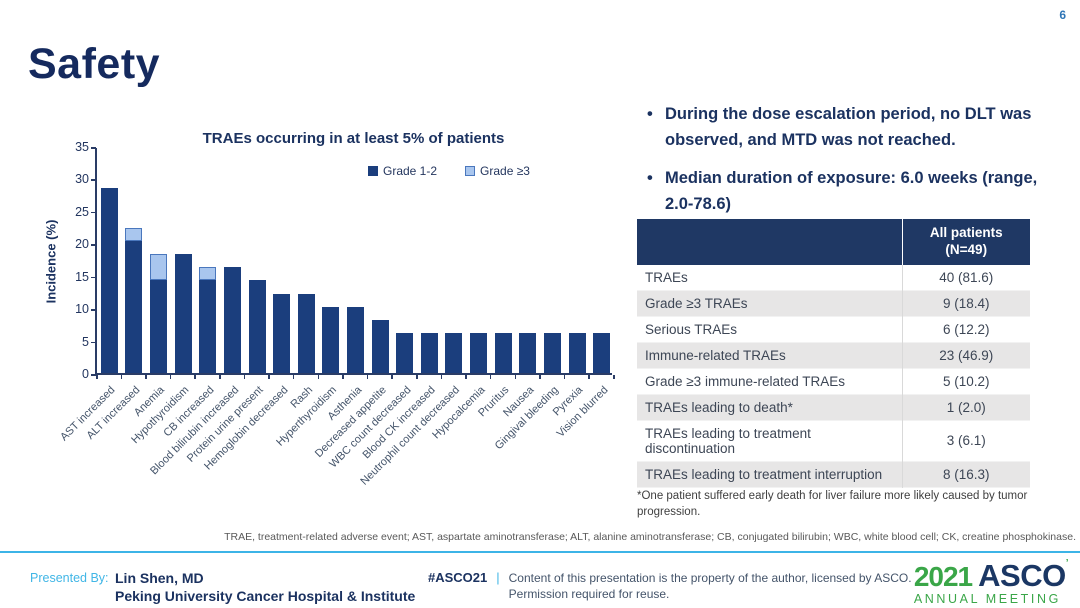 This screenshot has width=1080, height=608. Describe the element at coordinates (987, 599) in the screenshot. I see `asco-logo-event: ANNUAL MEETING` at that location.